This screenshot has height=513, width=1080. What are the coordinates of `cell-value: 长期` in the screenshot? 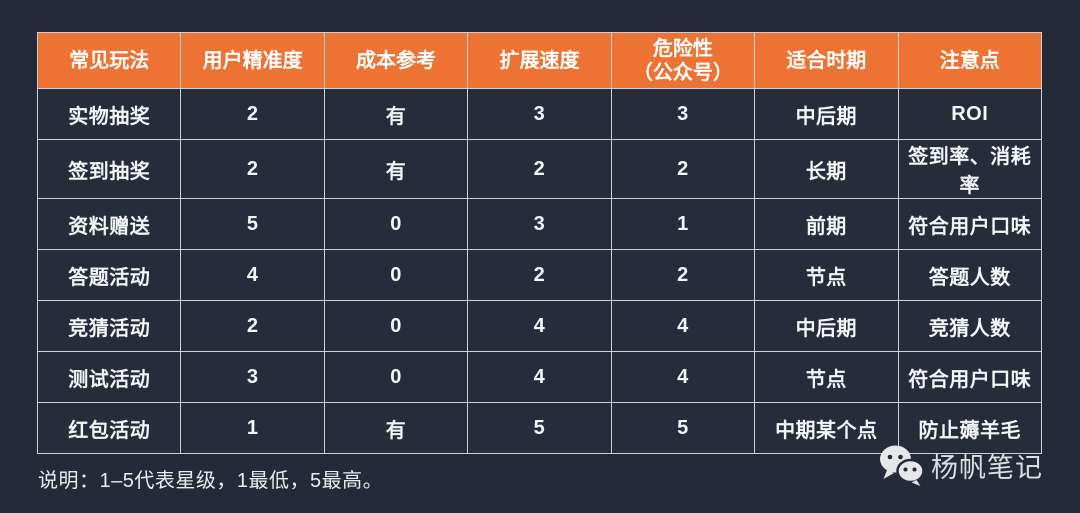 It's located at (826, 169).